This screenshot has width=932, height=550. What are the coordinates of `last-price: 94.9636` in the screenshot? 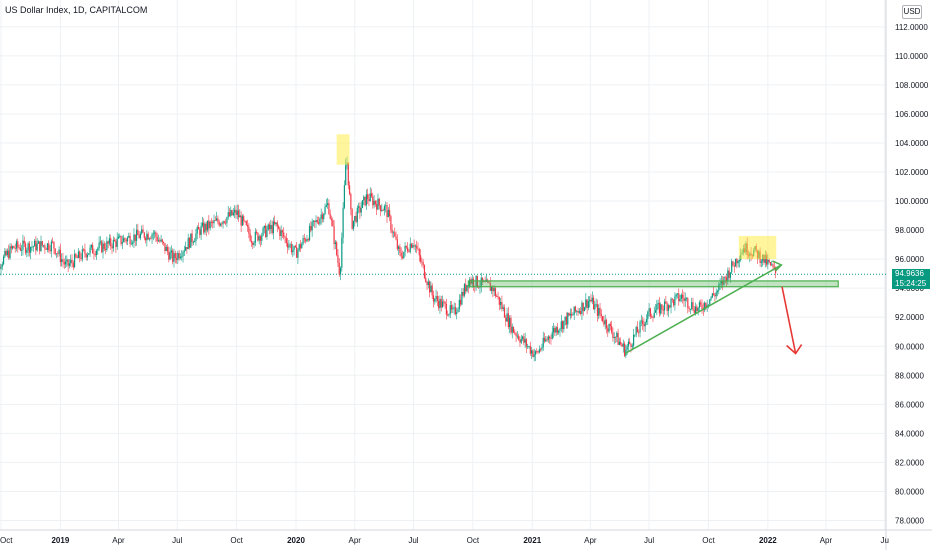 It's located at (909, 273).